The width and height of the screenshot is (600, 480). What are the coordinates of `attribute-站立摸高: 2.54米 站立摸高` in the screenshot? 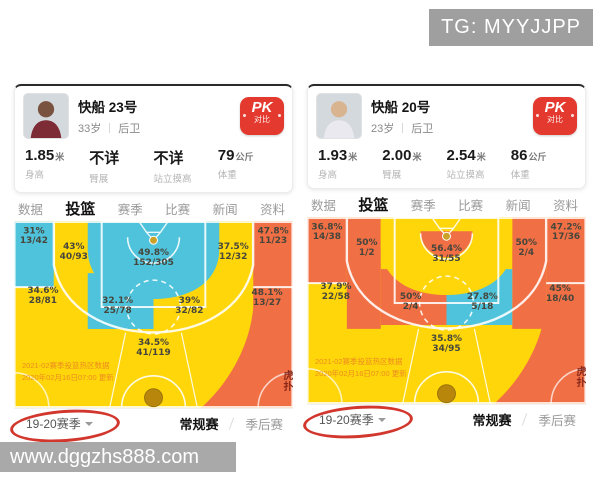 It's located at (466, 164).